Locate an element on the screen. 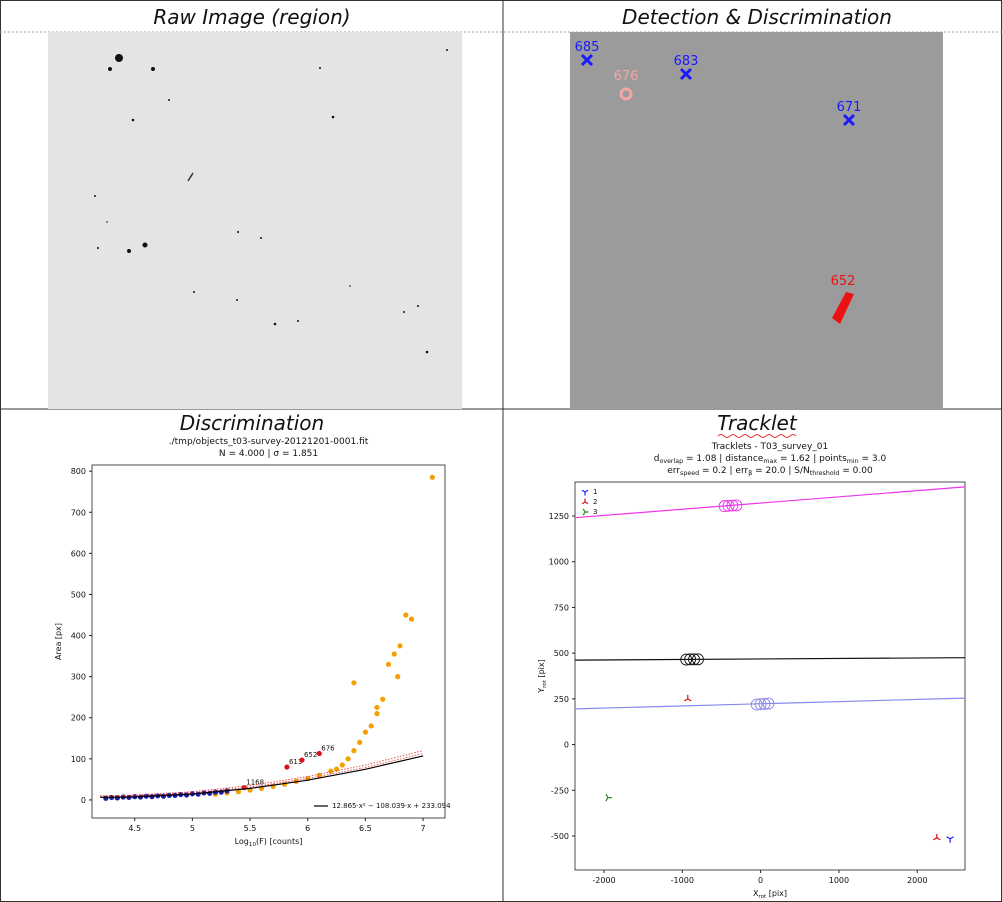 The image size is (1002, 902). spell-underline is located at coordinates (757, 436).